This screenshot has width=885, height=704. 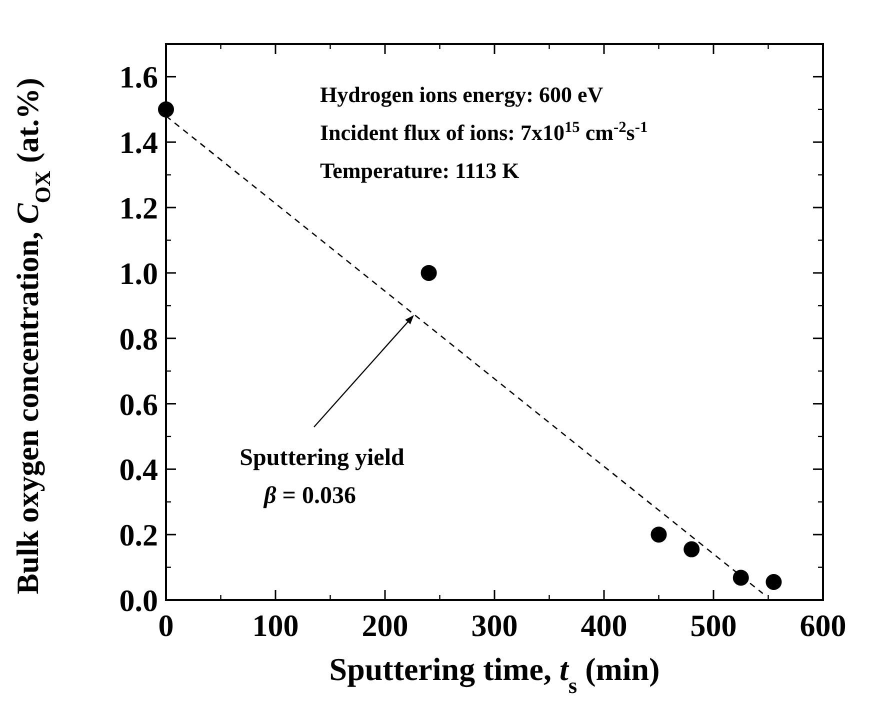 I want to click on x-tick-label: 200, so click(x=385, y=625).